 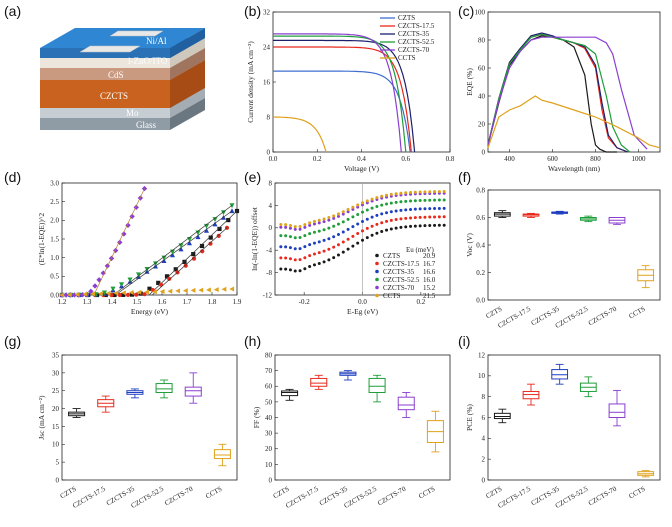 What do you see at coordinates (636, 313) in the screenshot?
I see `category-label: CCTS` at bounding box center [636, 313].